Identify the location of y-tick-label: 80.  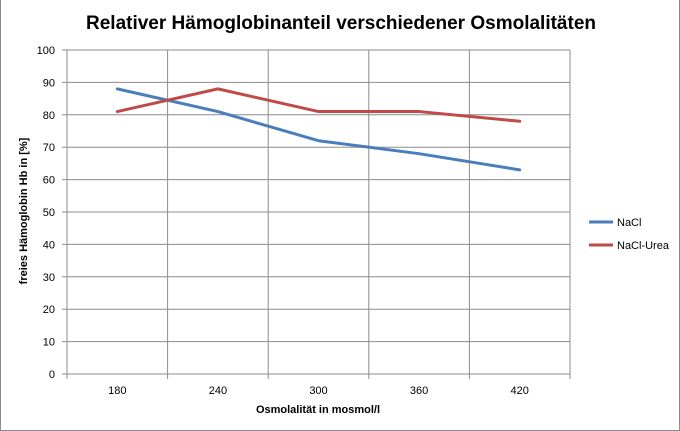
(49, 116).